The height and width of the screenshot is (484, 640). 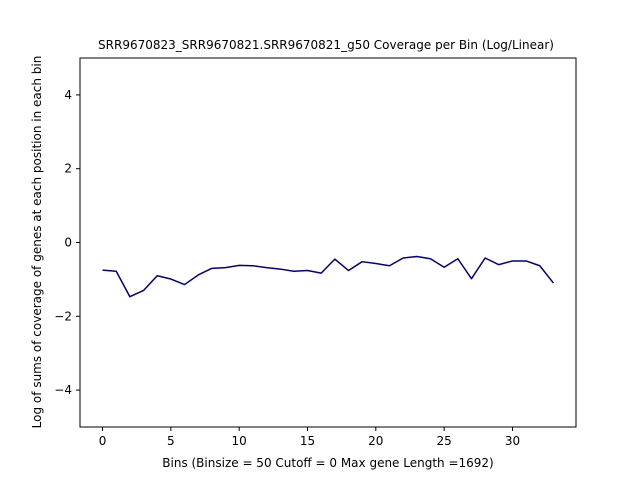 I want to click on y-tick-label: 0, so click(x=68, y=243).